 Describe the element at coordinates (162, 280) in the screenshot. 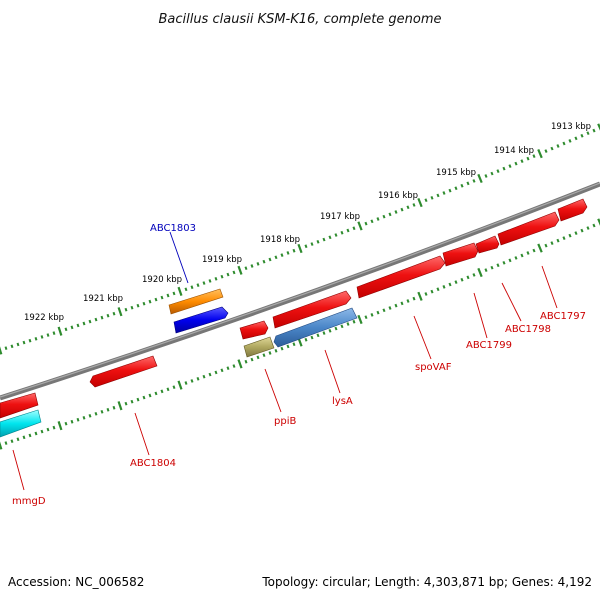

I see `kbp-label-1920: 1920 kbp` at that location.